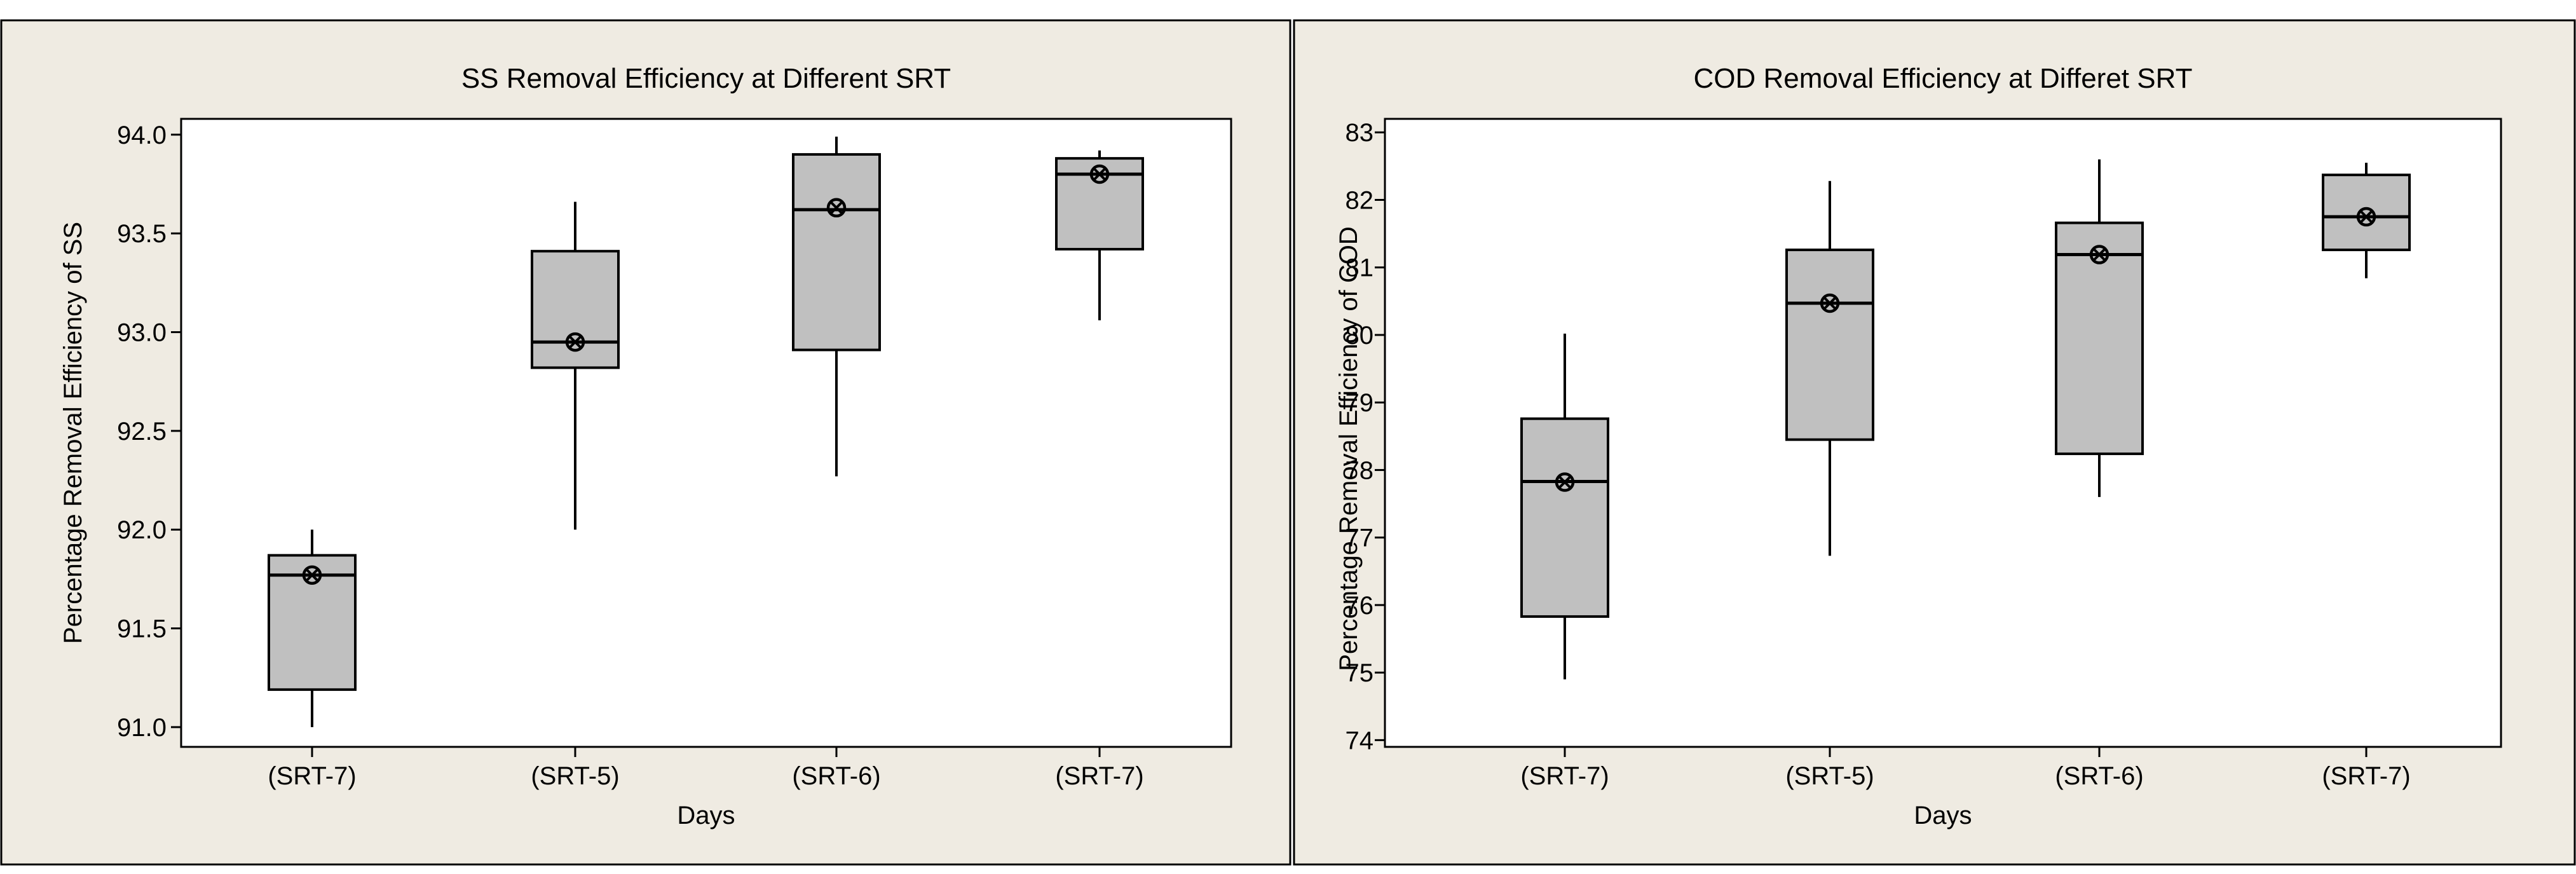 This screenshot has width=2576, height=874. What do you see at coordinates (1360, 336) in the screenshot?
I see `cod-y-tick-label: 80` at bounding box center [1360, 336].